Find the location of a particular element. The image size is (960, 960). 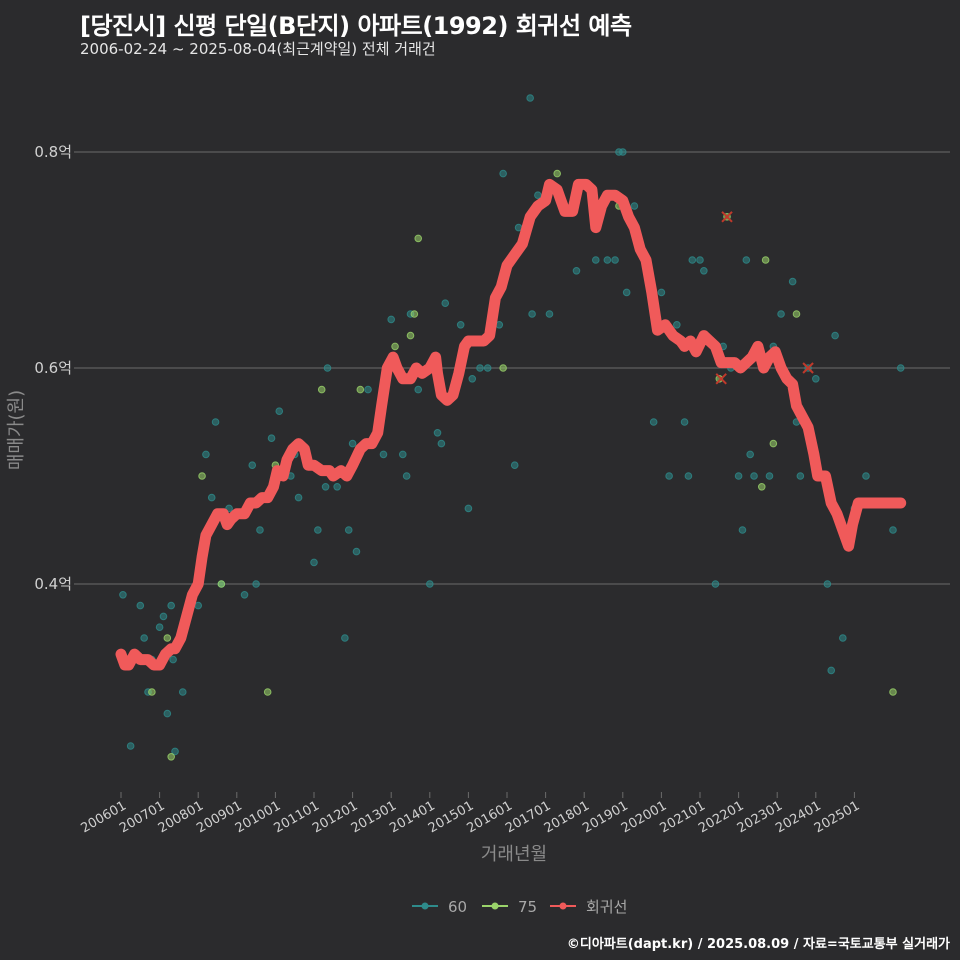

y-tick-label: 0.6억 is located at coordinates (53, 368).